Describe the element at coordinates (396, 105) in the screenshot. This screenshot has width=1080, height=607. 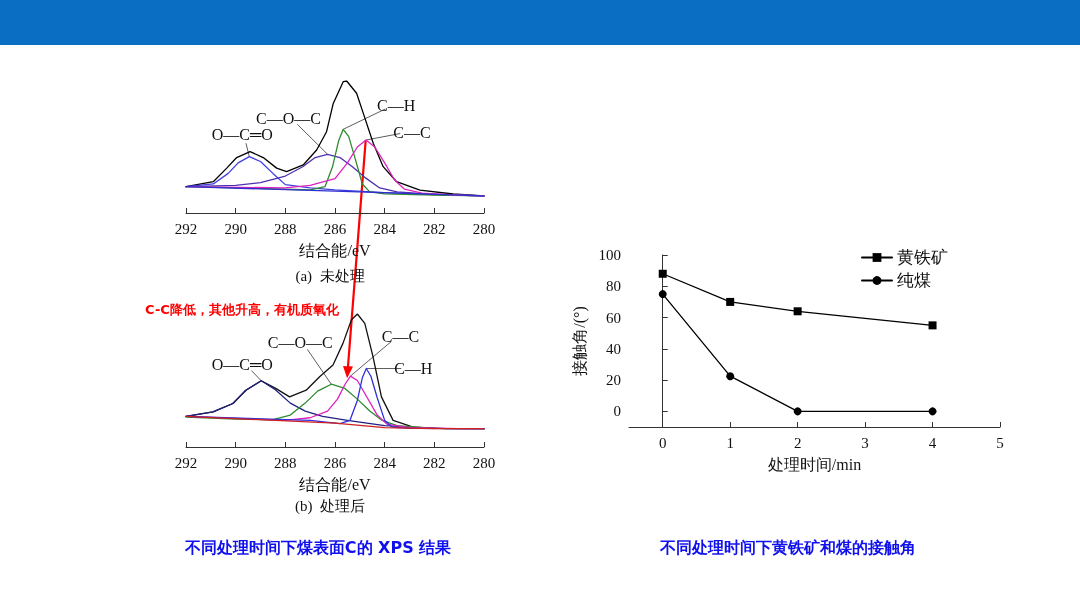
I see `text: C—H` at that location.